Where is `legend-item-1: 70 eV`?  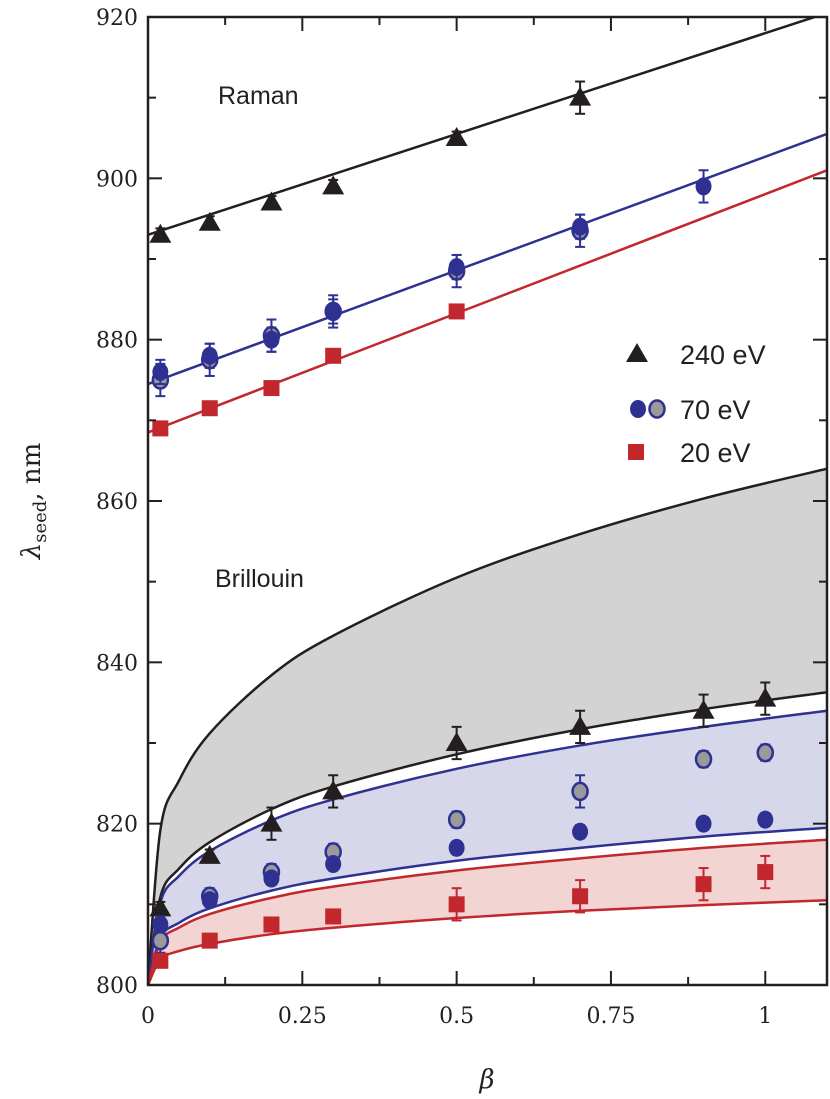
legend-item-1: 70 eV is located at coordinates (690, 410).